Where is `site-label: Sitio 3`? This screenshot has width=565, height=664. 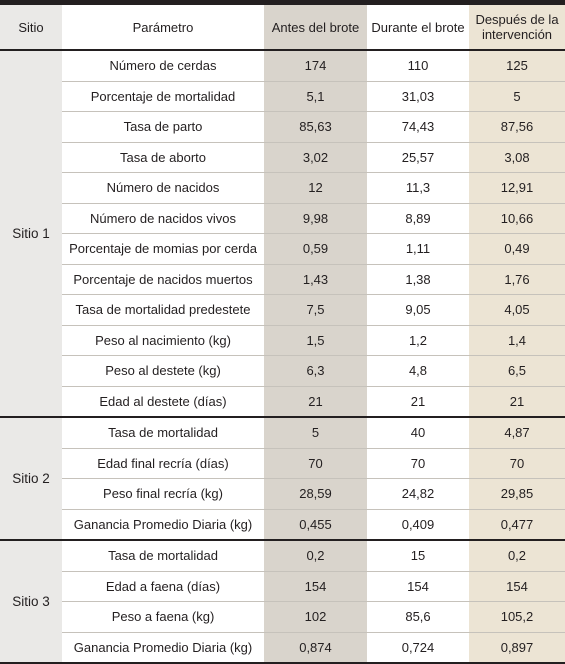
site-label: Sitio 3 is located at coordinates (31, 602).